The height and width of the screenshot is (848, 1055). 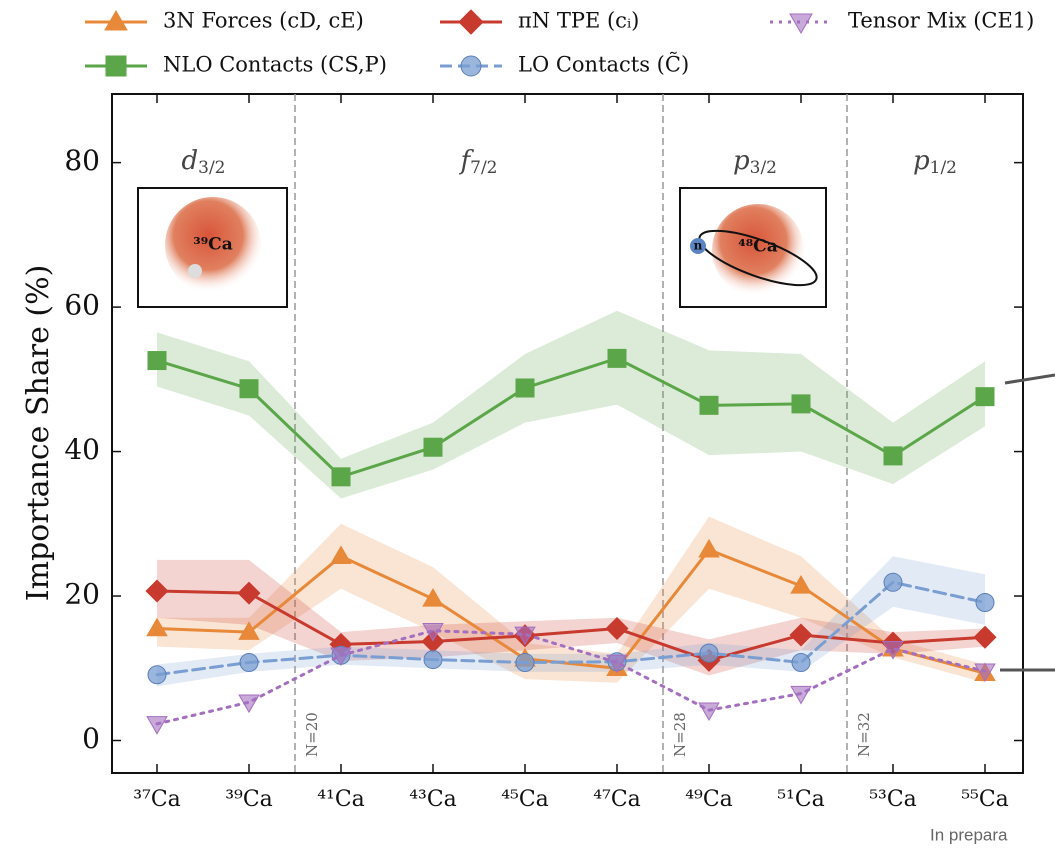 What do you see at coordinates (82, 449) in the screenshot?
I see `y-tick-label: 40` at bounding box center [82, 449].